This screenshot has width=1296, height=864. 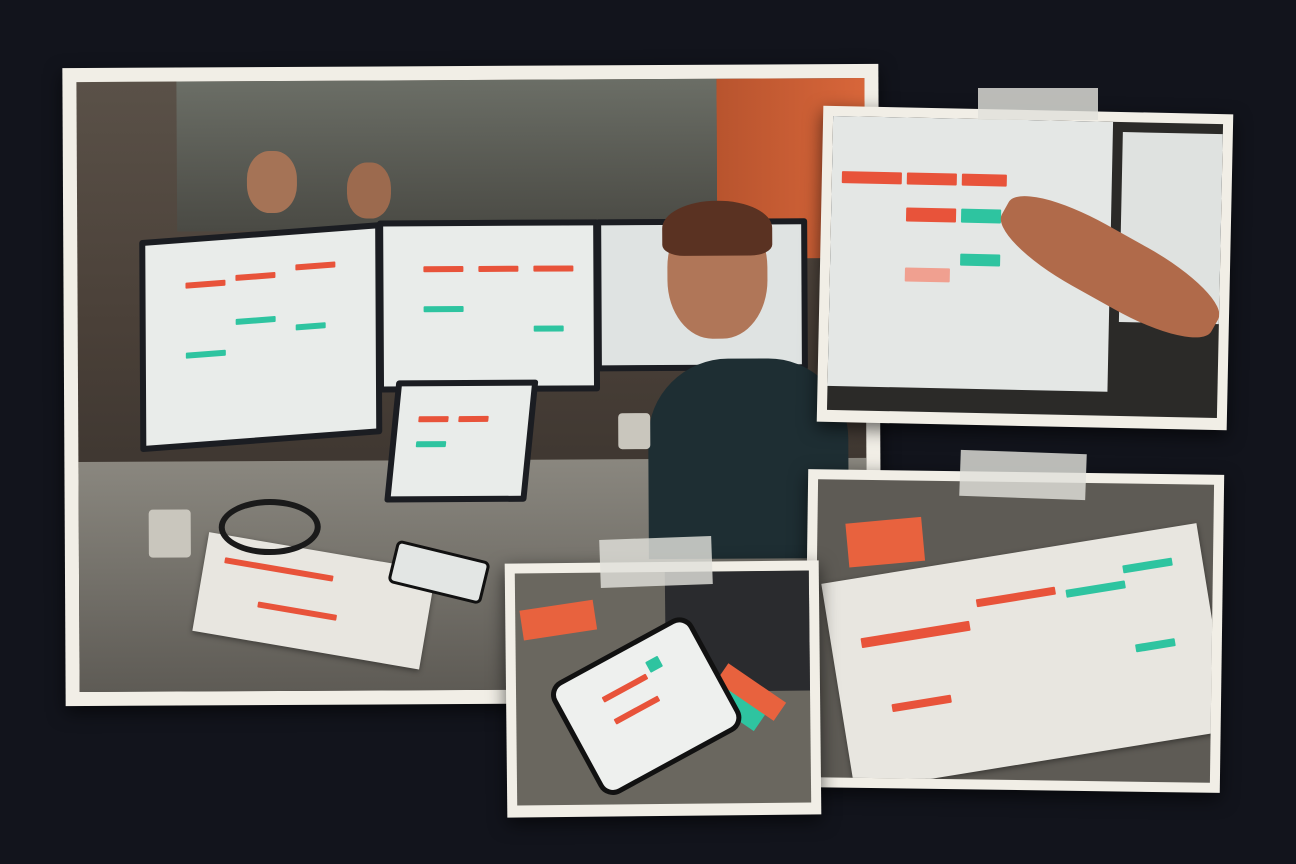 I want to click on hand-pointing-photo, so click(x=1025, y=267).